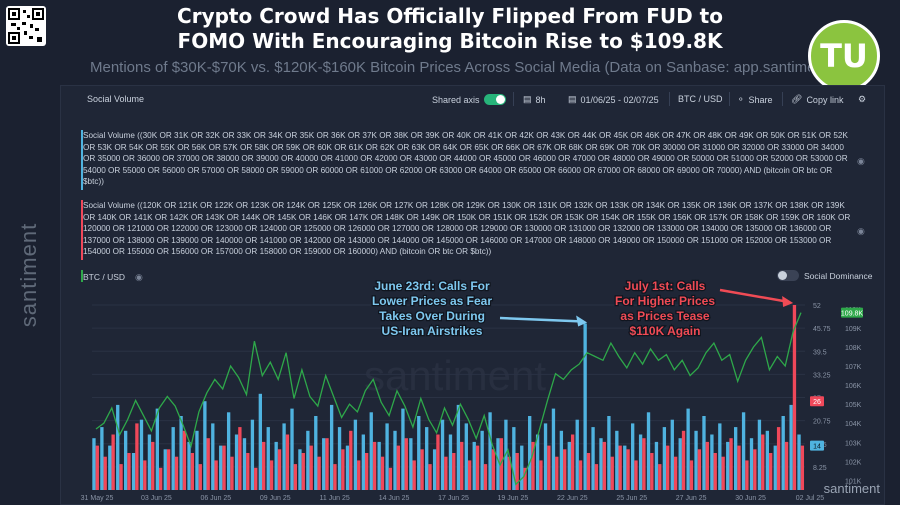 The width and height of the screenshot is (900, 505). What do you see at coordinates (432, 316) in the screenshot?
I see `annotation-june-23-line: Takes Over During` at bounding box center [432, 316].